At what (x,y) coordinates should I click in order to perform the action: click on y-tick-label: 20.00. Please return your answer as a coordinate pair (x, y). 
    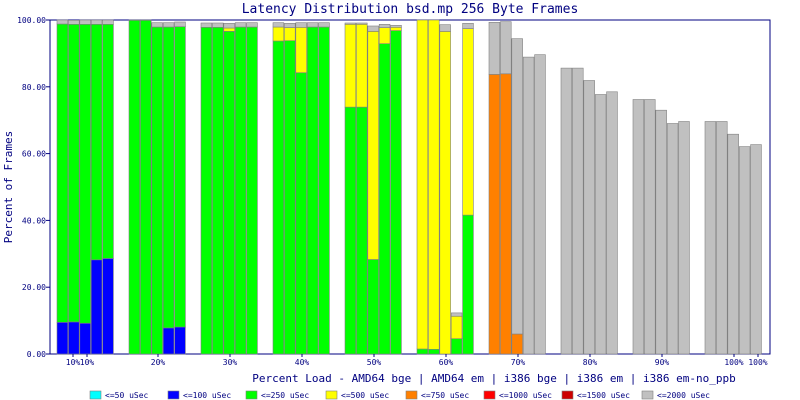
    Looking at the image, I should click on (34, 287).